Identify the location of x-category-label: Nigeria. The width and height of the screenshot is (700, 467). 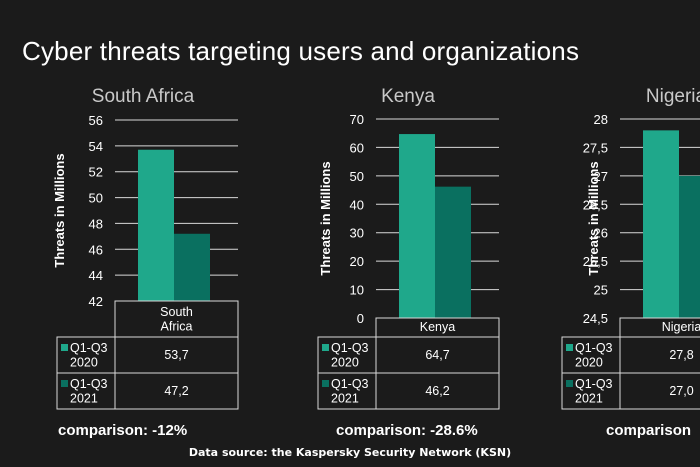
(681, 327).